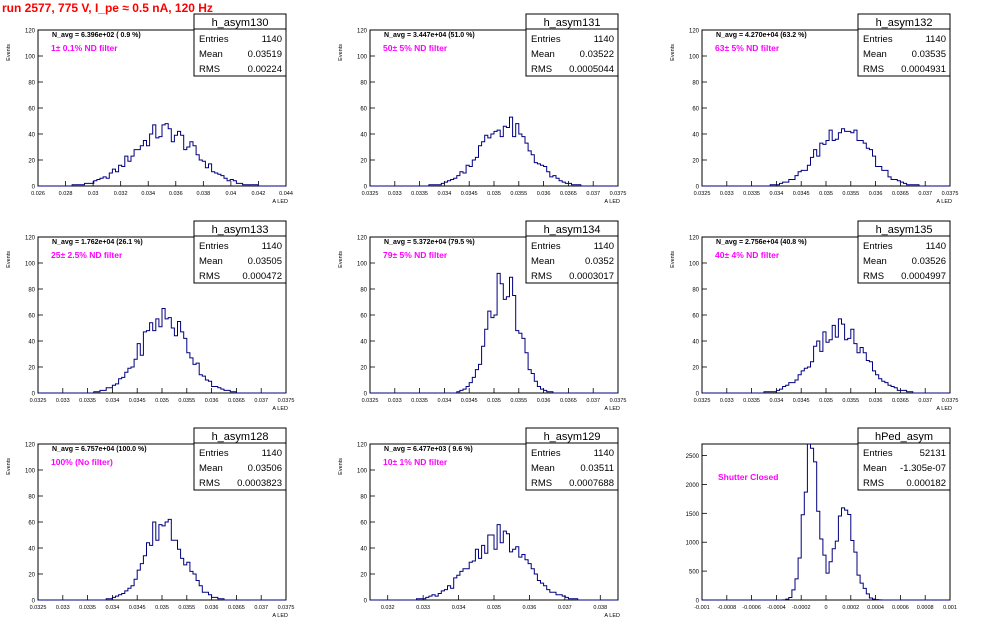 The width and height of the screenshot is (996, 622). What do you see at coordinates (693, 544) in the screenshot?
I see `y-tick-label: 1000` at bounding box center [693, 544].